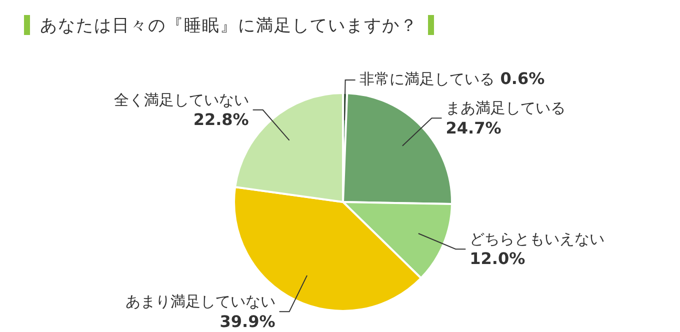 The height and width of the screenshot is (332, 680). I want to click on slice-label: あまり満足していない, so click(200, 301).